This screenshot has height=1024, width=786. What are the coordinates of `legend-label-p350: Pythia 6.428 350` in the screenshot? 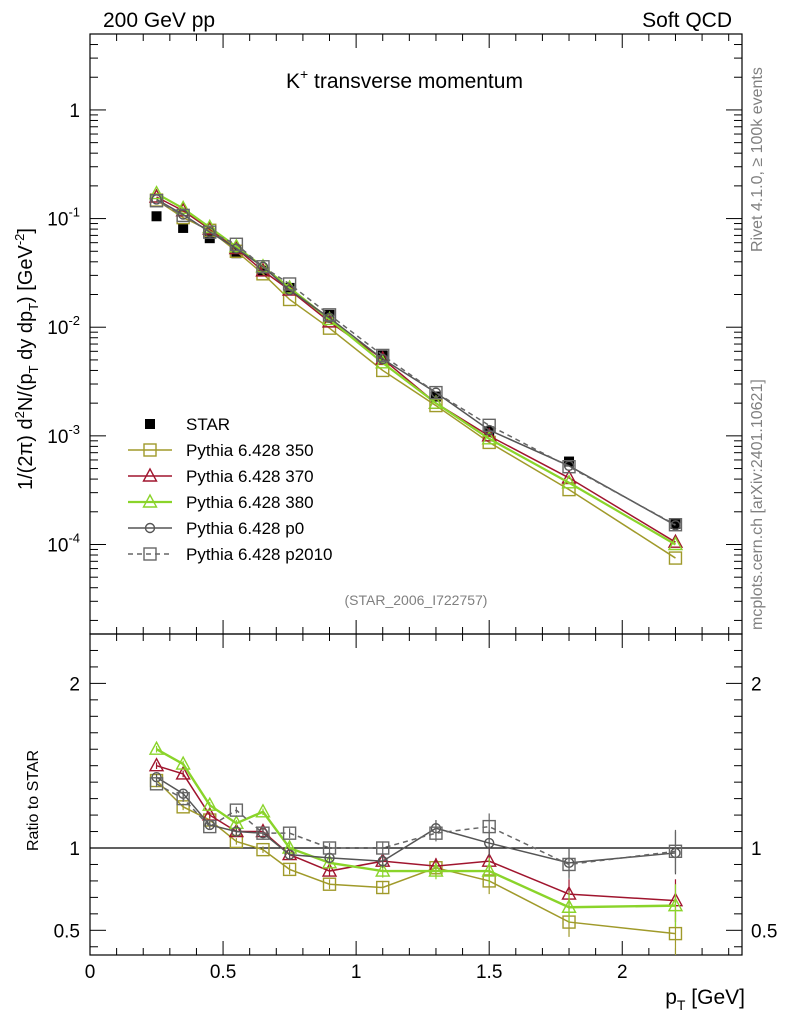 It's located at (250, 450).